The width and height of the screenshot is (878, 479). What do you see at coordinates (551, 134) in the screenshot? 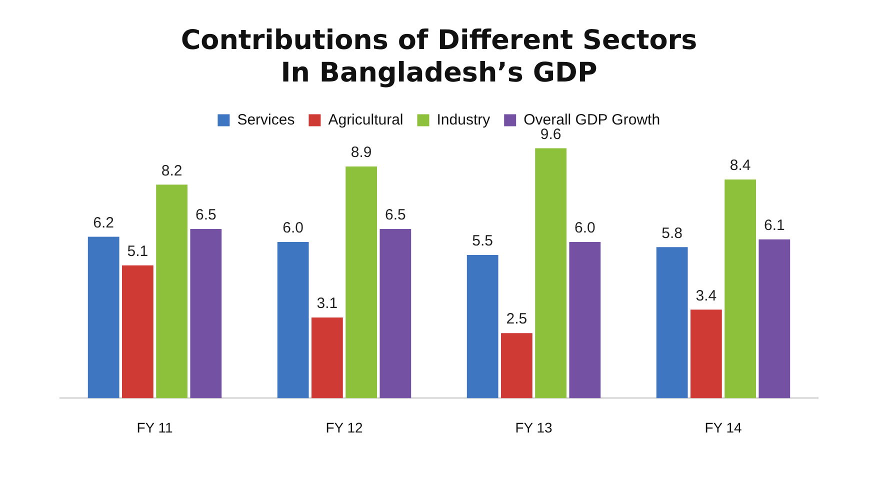
I see `data-label: 9.6` at bounding box center [551, 134].